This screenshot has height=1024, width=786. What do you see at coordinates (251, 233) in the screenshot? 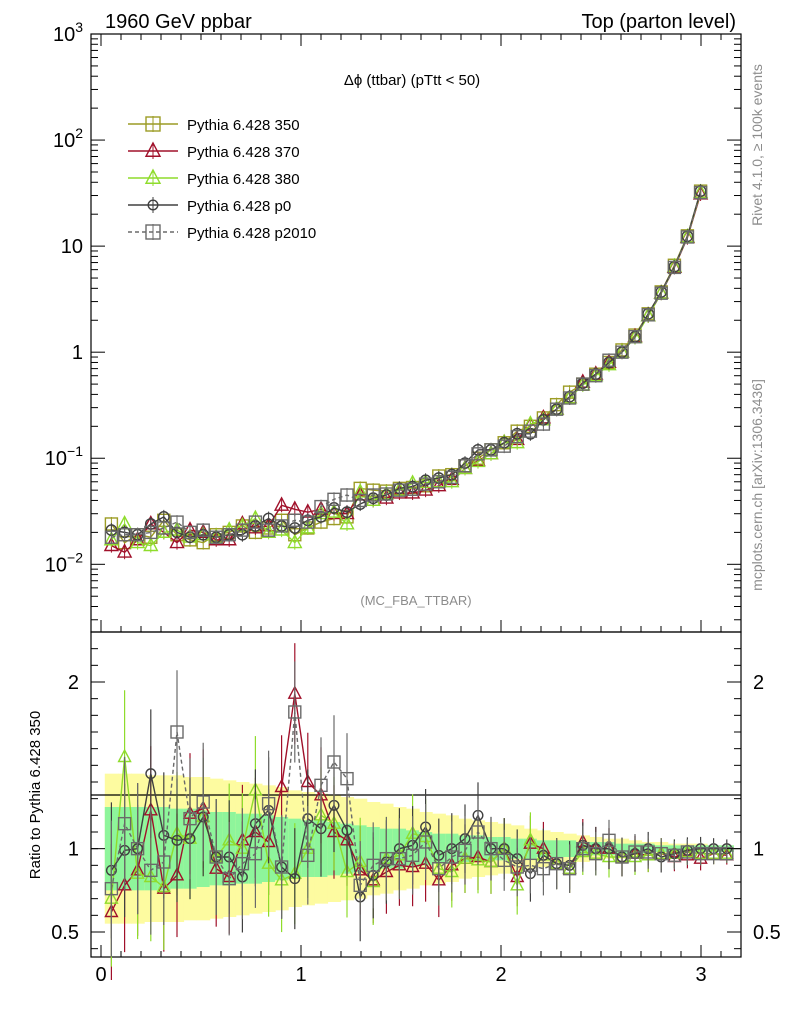
I see `legend-label: Pythia 6.428 p2010` at bounding box center [251, 233].